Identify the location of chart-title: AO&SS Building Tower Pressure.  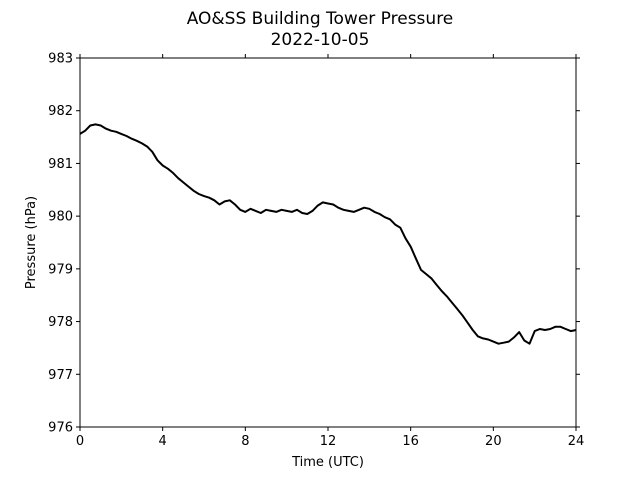
(320, 19).